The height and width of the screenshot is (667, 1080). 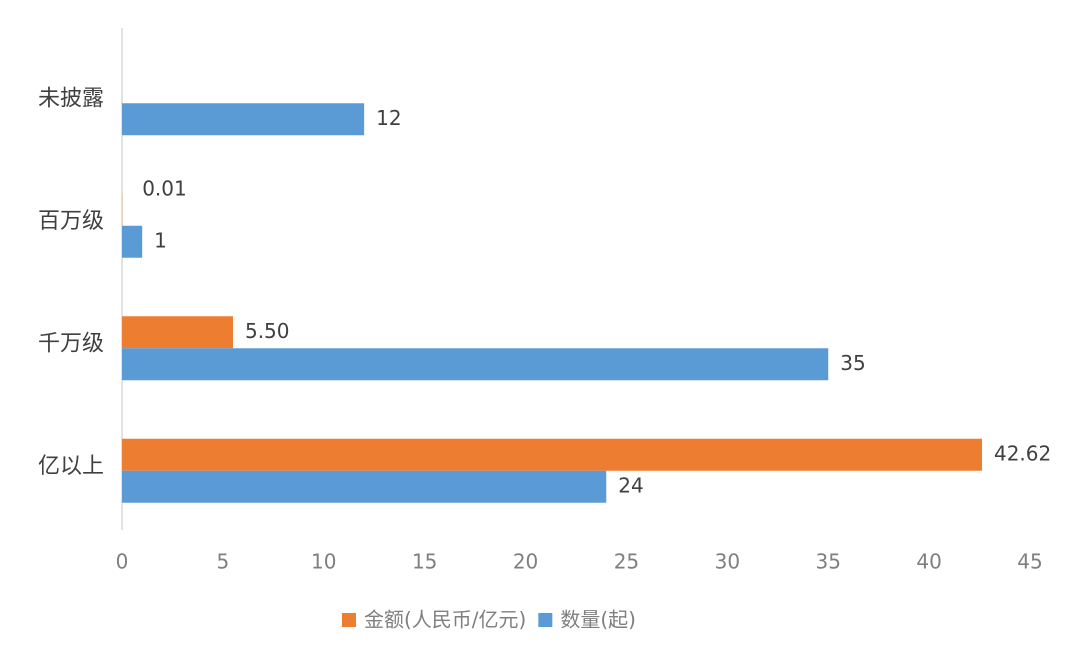 What do you see at coordinates (525, 562) in the screenshot?
I see `x-tick-label: 20` at bounding box center [525, 562].